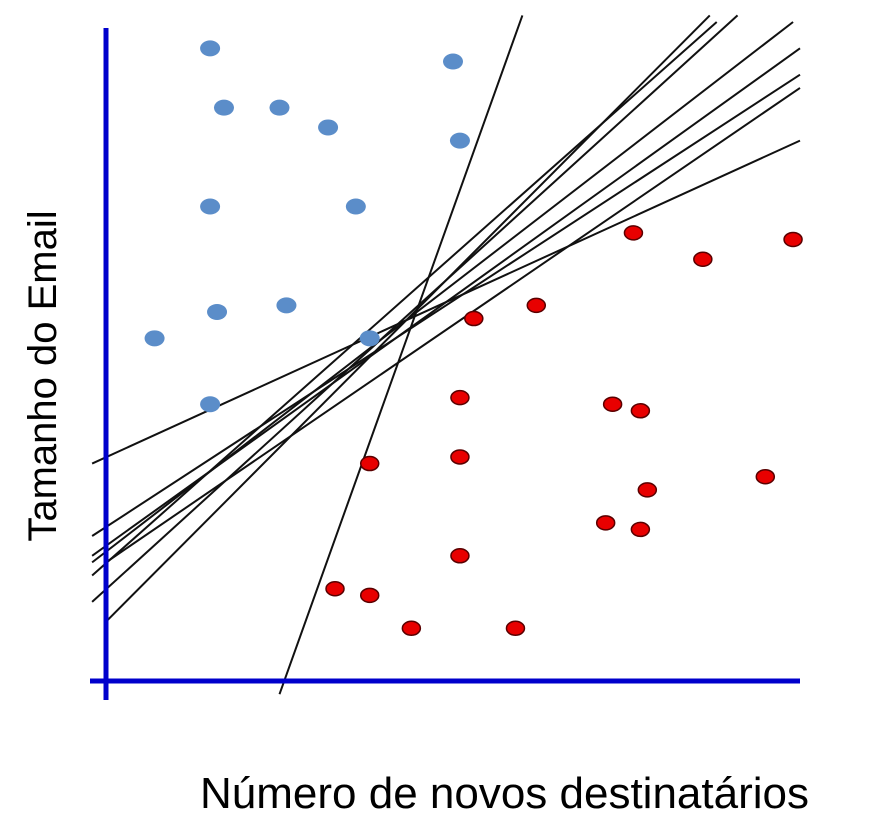  Describe the element at coordinates (504, 793) in the screenshot. I see `x-axis-title: Número de novos destinatários` at that location.